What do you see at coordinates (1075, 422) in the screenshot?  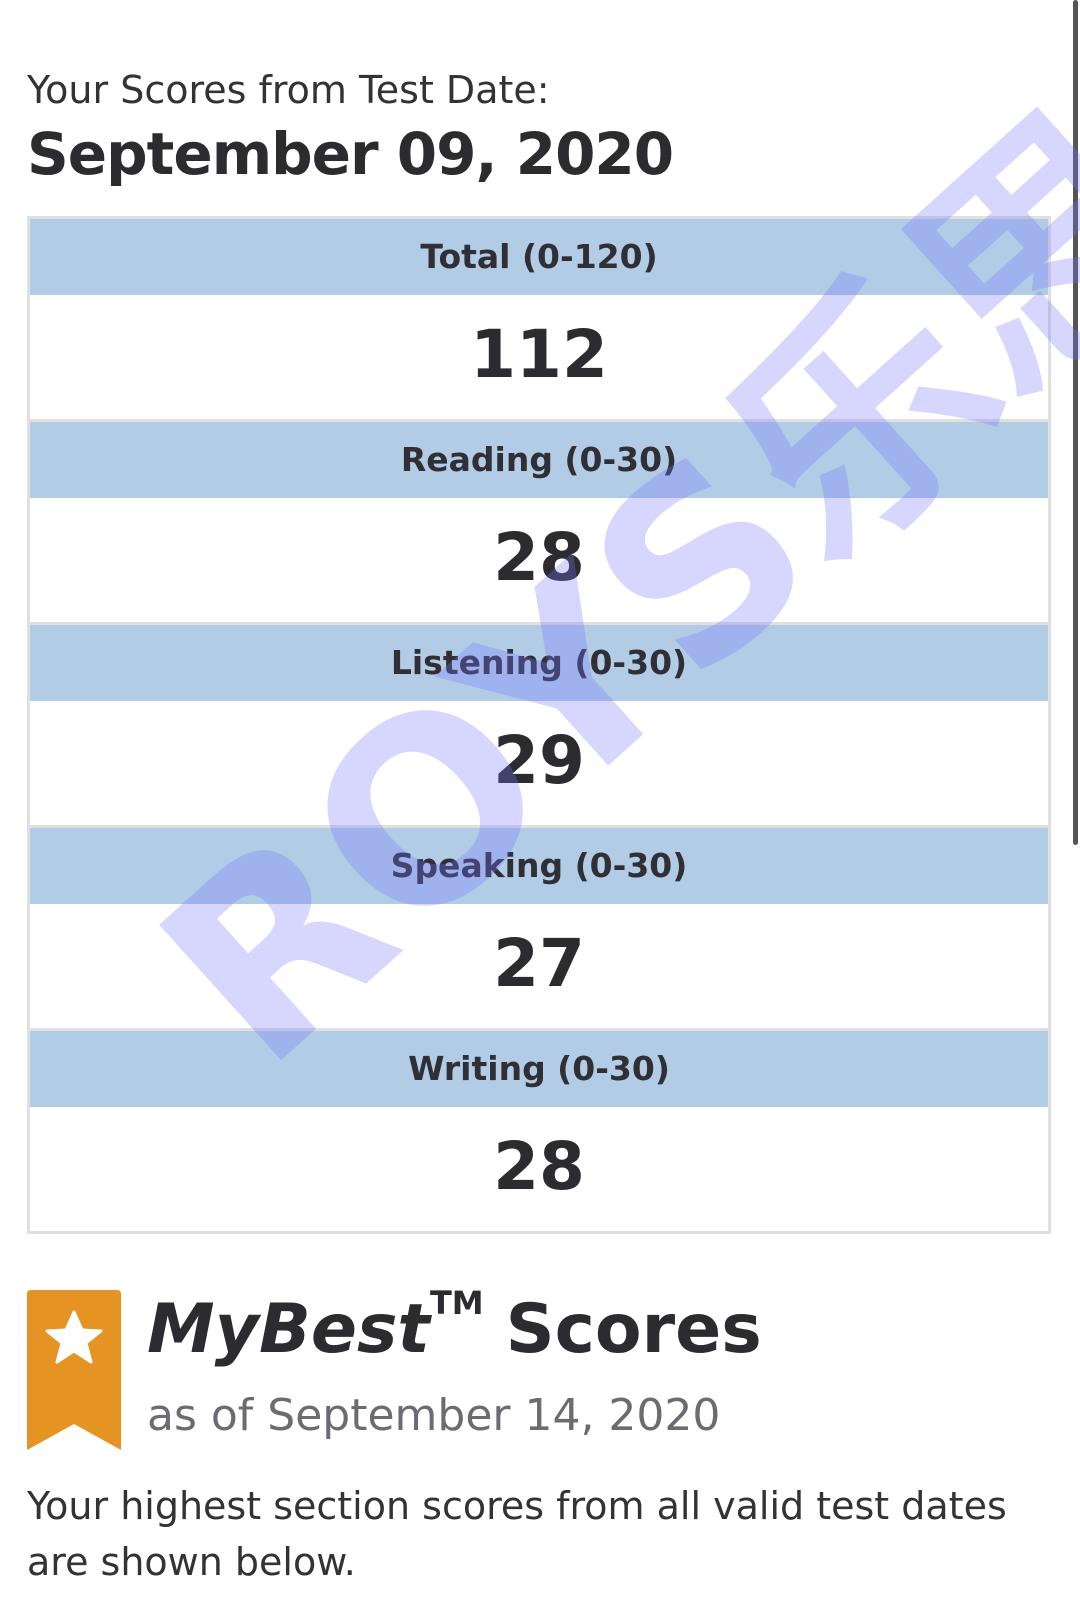 I see `scrollbar` at bounding box center [1075, 422].